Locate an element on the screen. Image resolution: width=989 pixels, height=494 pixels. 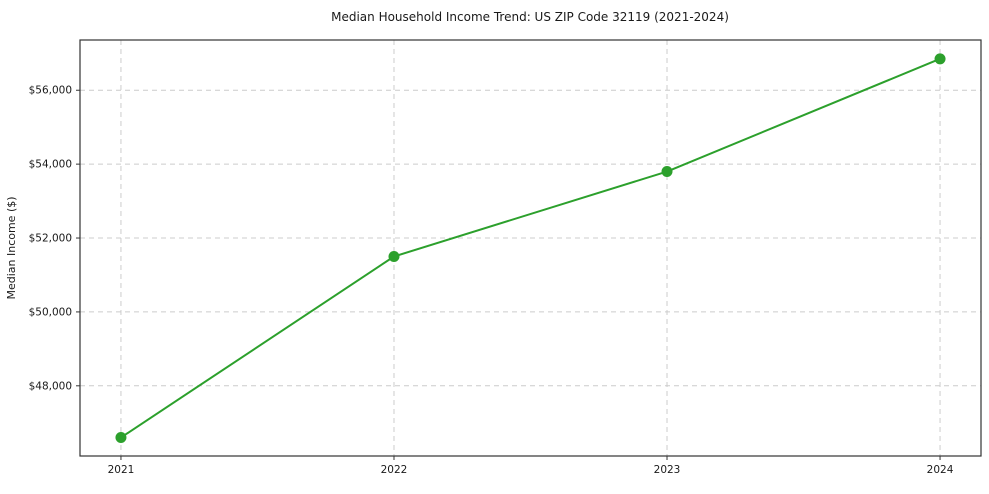
y-axis-label: Median Income ($) is located at coordinates (11, 247).